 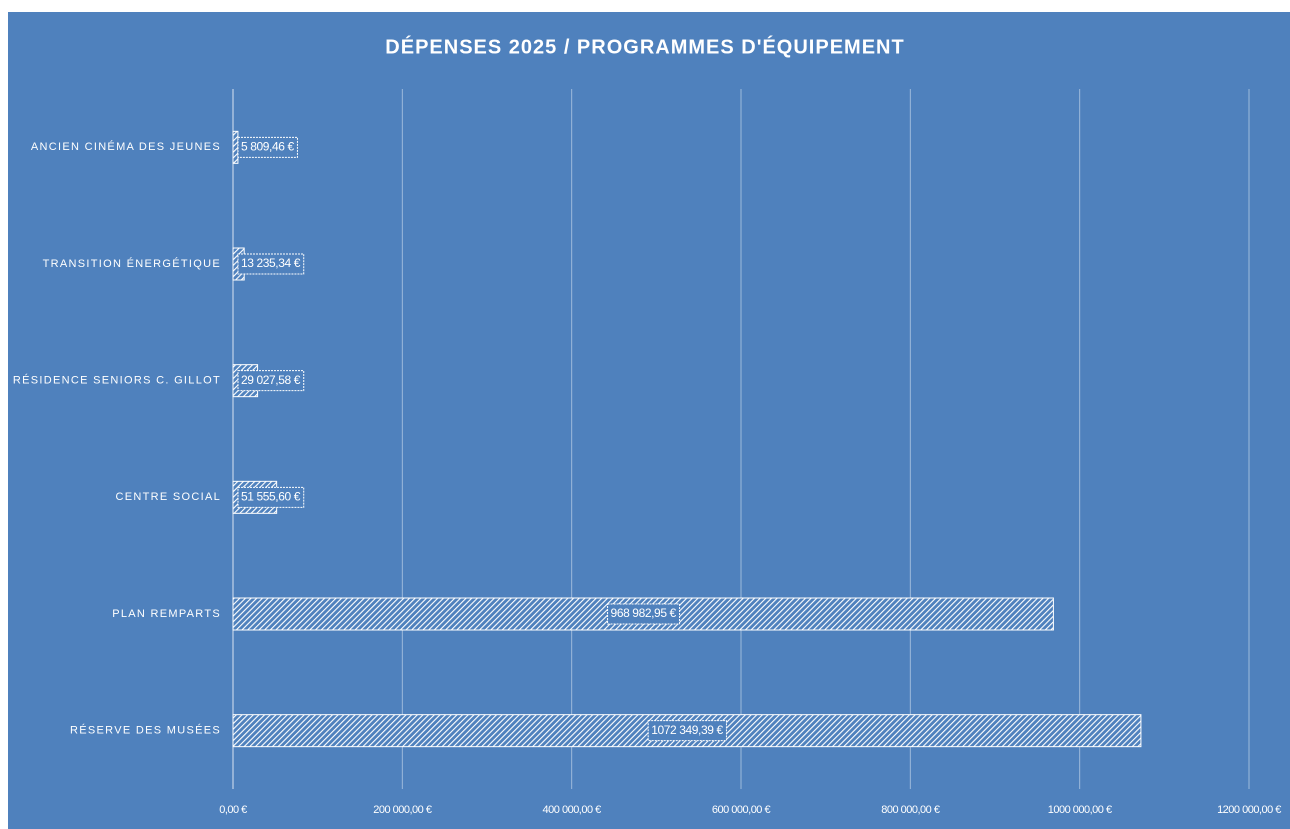 I want to click on y-tick-label: PLAN REMPARTS, so click(x=166, y=614).